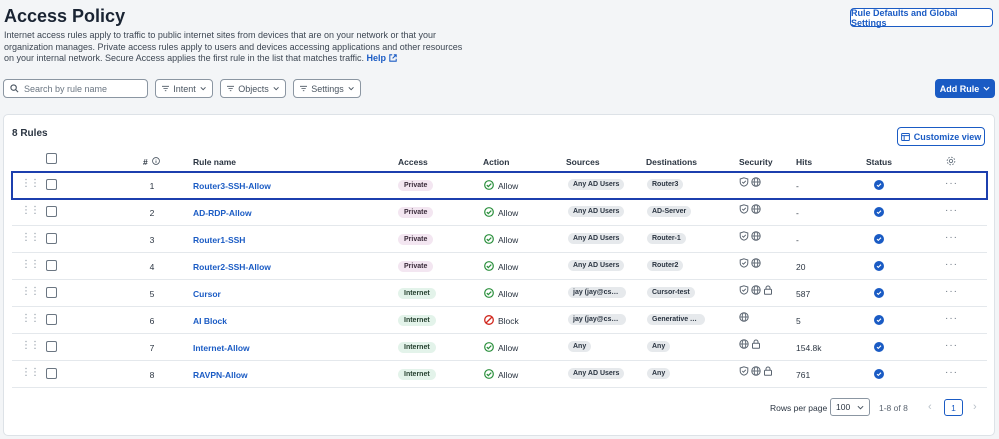 Image resolution: width=999 pixels, height=439 pixels. Describe the element at coordinates (219, 240) in the screenshot. I see `rule-name-link: Router1-SSH` at that location.